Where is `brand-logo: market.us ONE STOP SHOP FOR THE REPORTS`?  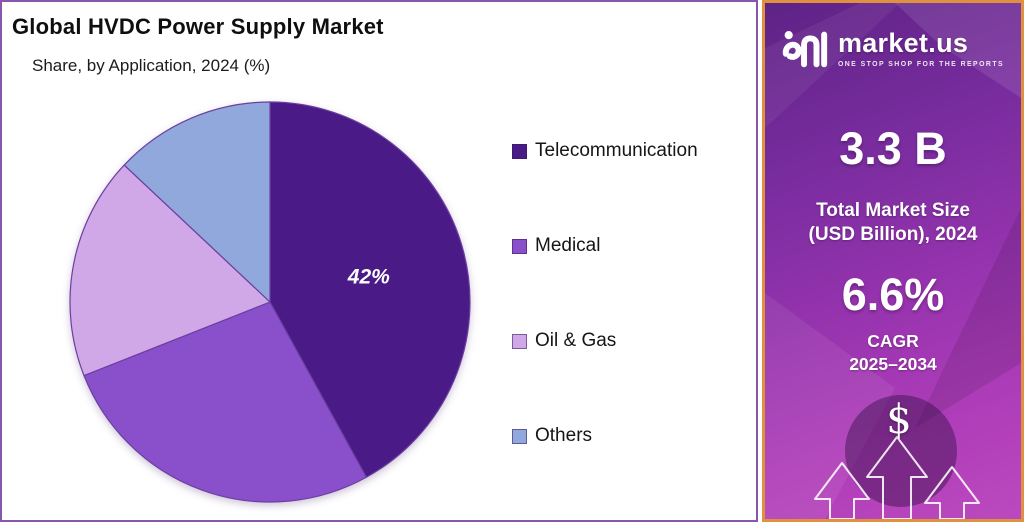 brand-logo: market.us ONE STOP SHOP FOR THE REPORTS is located at coordinates (893, 49).